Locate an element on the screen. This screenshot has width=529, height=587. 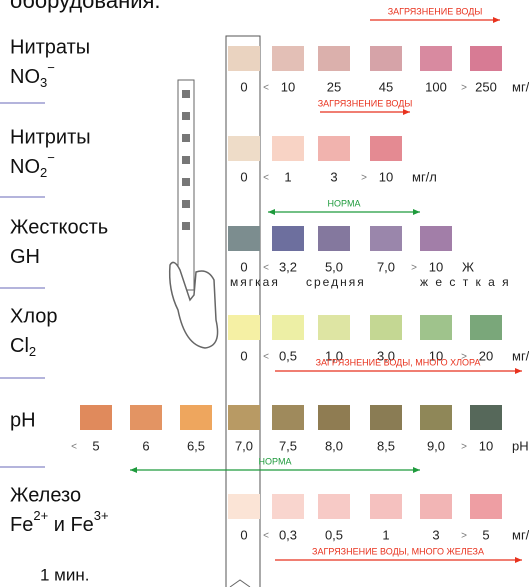
swatch-label: 0,3 is located at coordinates (288, 534).